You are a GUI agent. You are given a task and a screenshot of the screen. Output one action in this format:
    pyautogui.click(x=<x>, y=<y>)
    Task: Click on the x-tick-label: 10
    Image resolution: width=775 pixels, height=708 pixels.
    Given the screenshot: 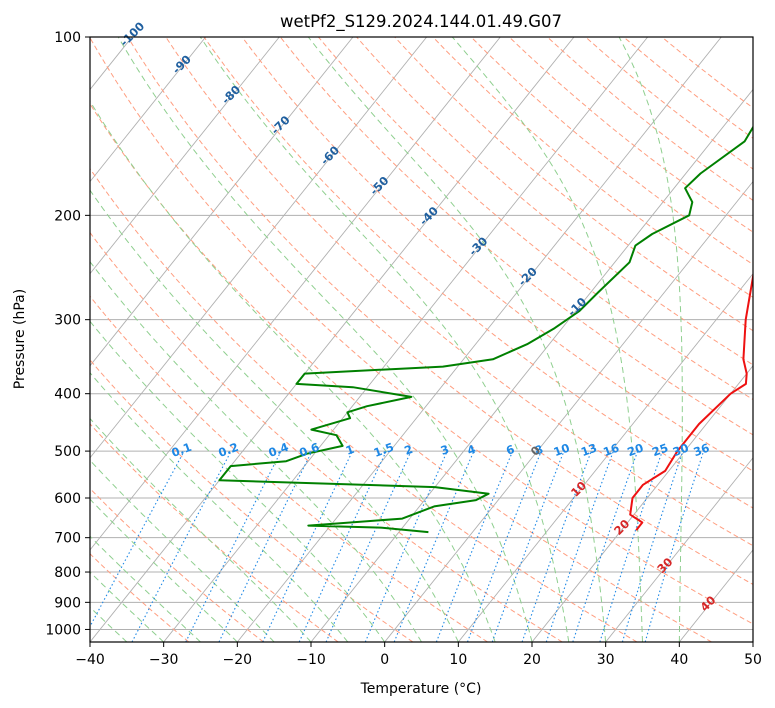 What is the action you would take?
    pyautogui.click(x=458, y=660)
    